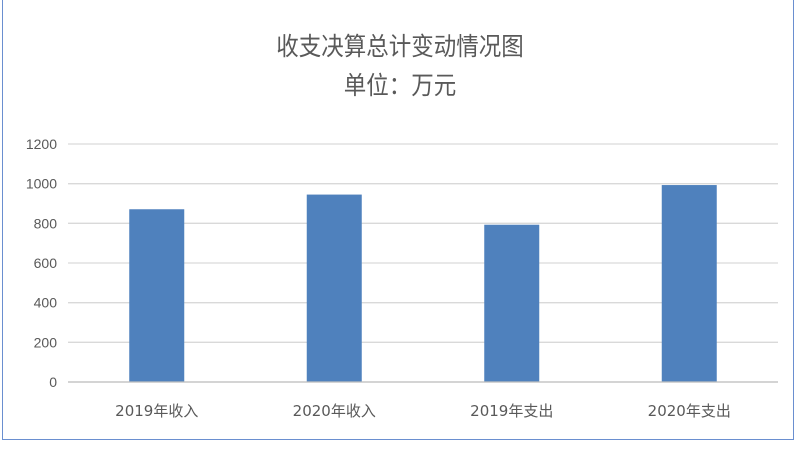 Image resolution: width=800 pixels, height=450 pixels. Describe the element at coordinates (156, 411) in the screenshot. I see `x-tick-label: 2019年收入` at that location.